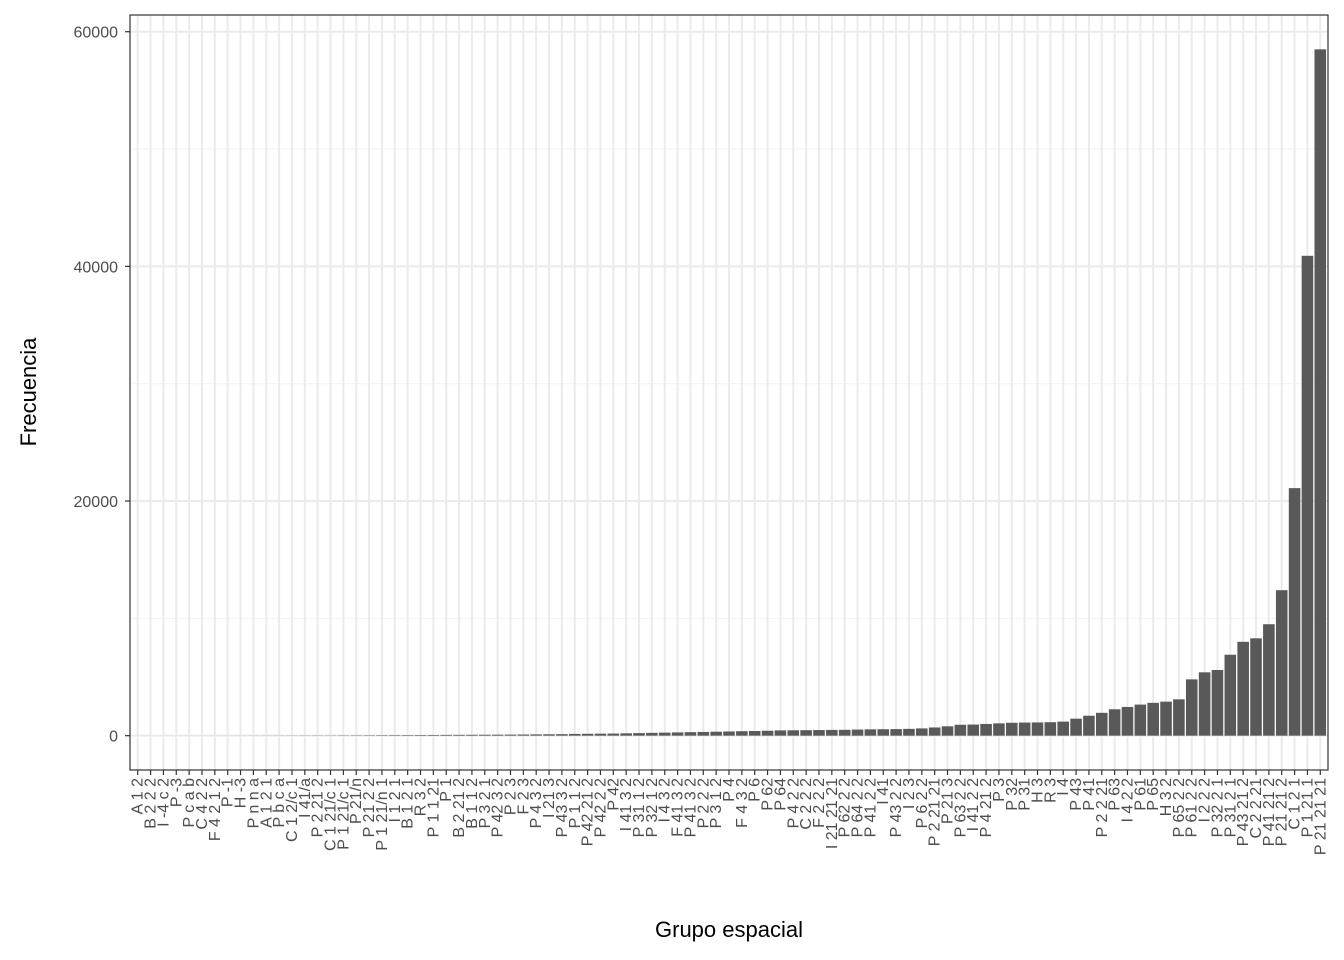  Describe the element at coordinates (163, 802) in the screenshot. I see `x-tick-label: I -4 c 2` at that location.